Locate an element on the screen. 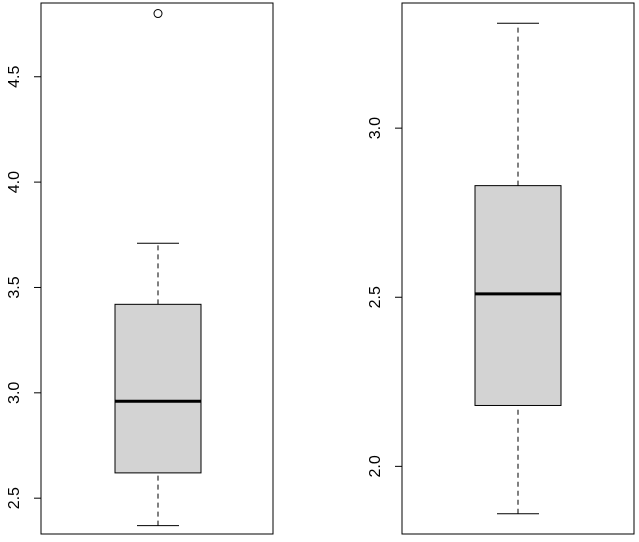  outlier-point is located at coordinates (158, 14).